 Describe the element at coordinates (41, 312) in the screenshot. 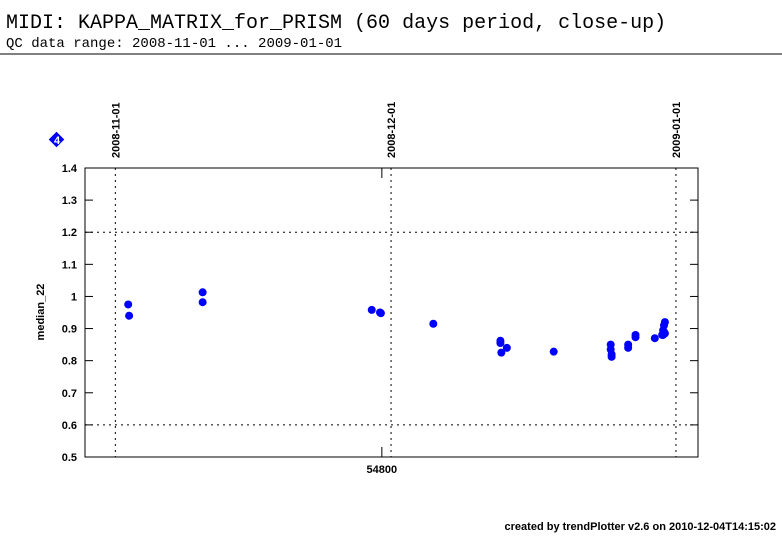

I see `y-axis-label: median_22` at that location.